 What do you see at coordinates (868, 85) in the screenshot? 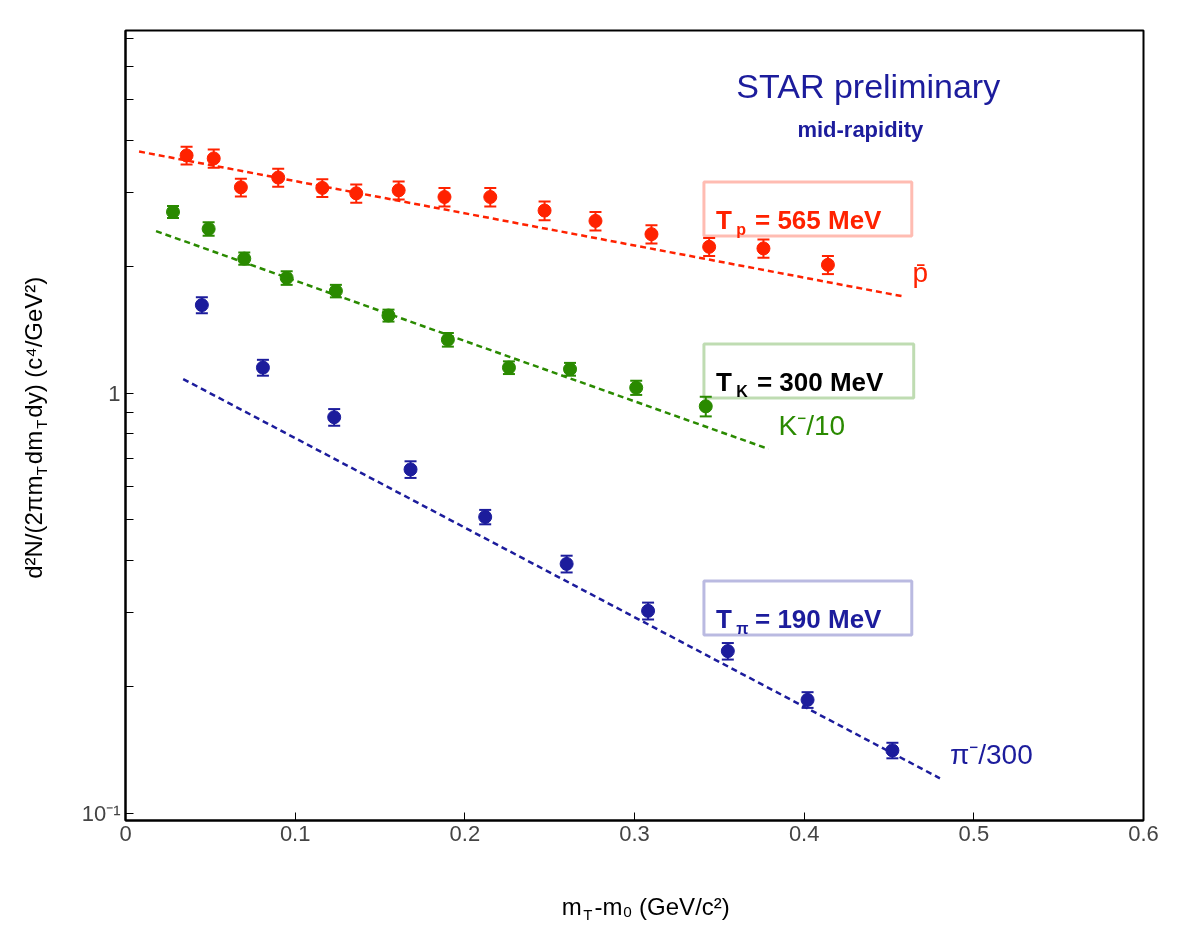
I see `annotation: STAR preliminary` at bounding box center [868, 85].